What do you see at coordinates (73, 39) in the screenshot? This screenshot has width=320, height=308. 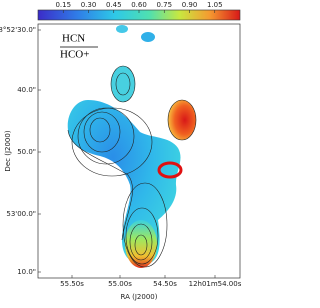 I see `annotation-numerator: HCN` at bounding box center [73, 39].